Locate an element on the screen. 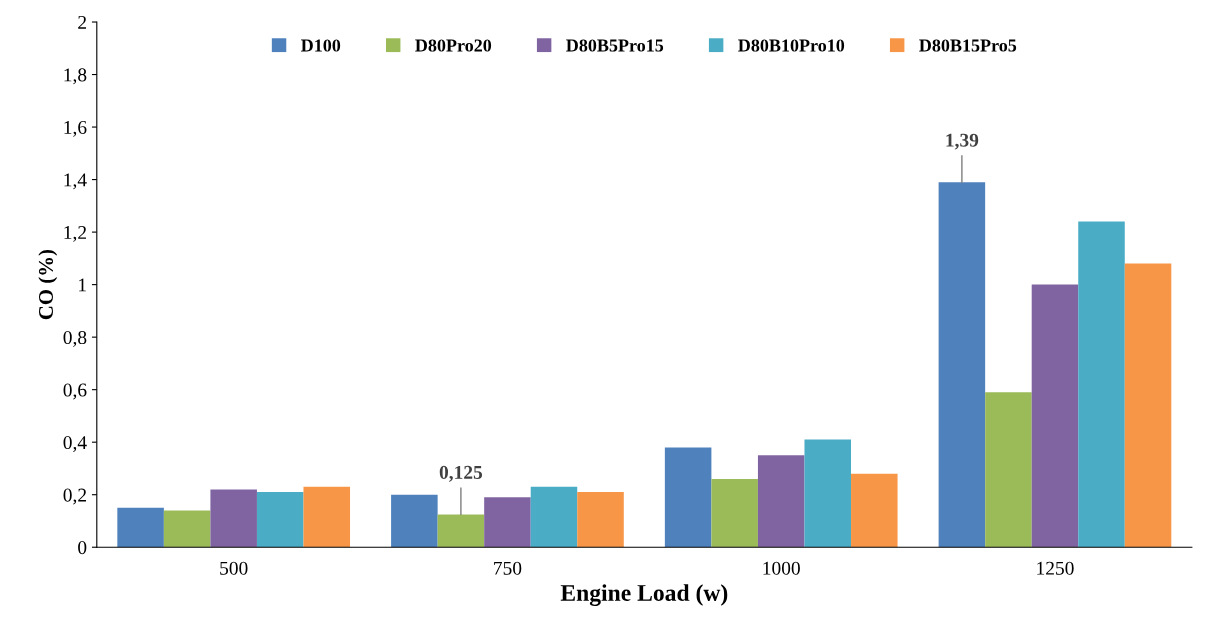 The width and height of the screenshot is (1210, 629). legend-label: D80Pro20 is located at coordinates (453, 45).